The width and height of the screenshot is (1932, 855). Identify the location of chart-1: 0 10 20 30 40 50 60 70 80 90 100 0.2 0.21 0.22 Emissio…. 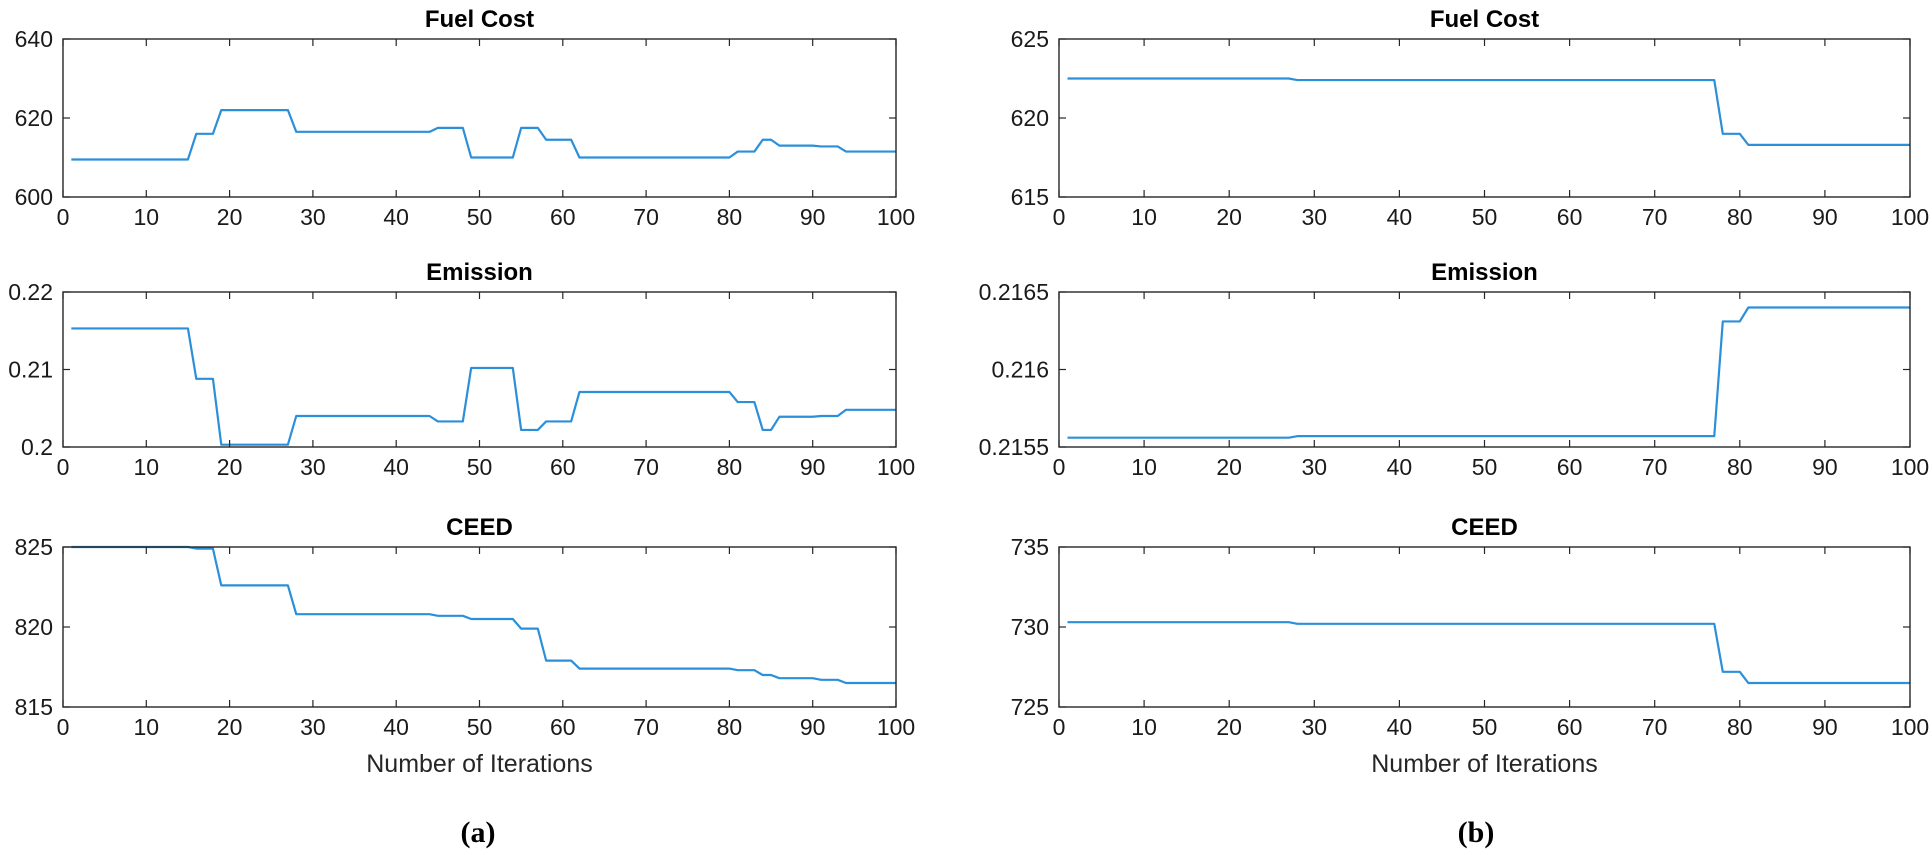
(461, 369).